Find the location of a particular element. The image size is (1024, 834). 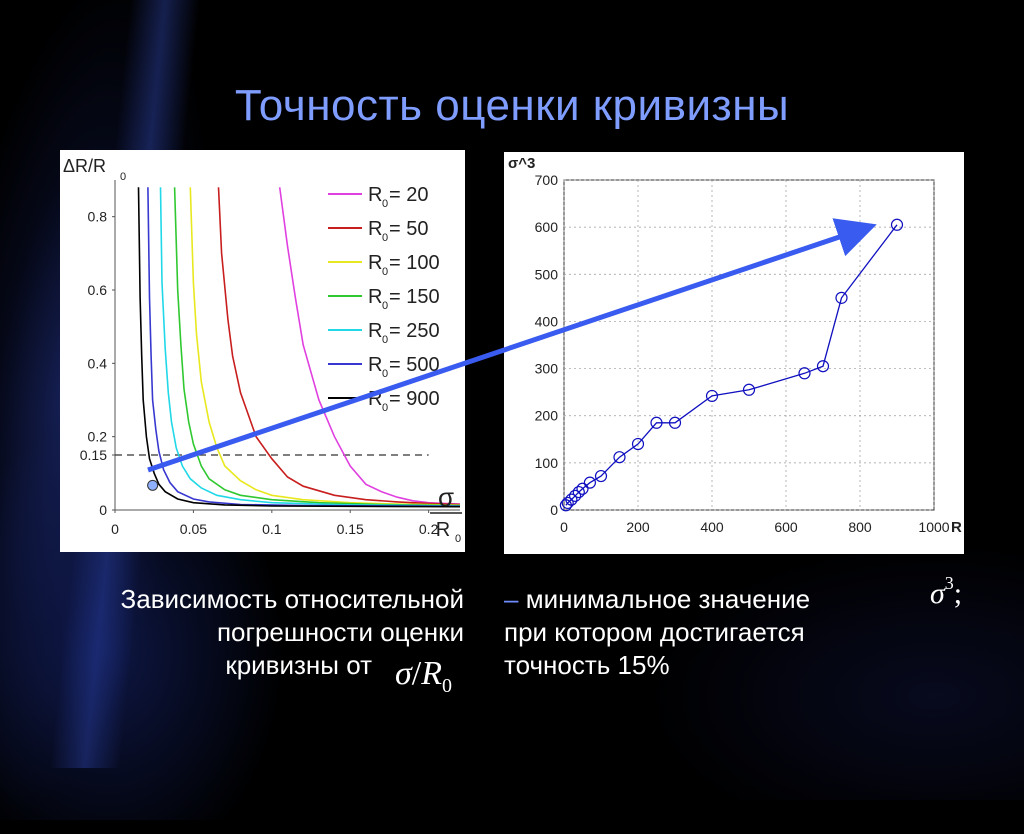

series-line-r0900 is located at coordinates (299, 347).